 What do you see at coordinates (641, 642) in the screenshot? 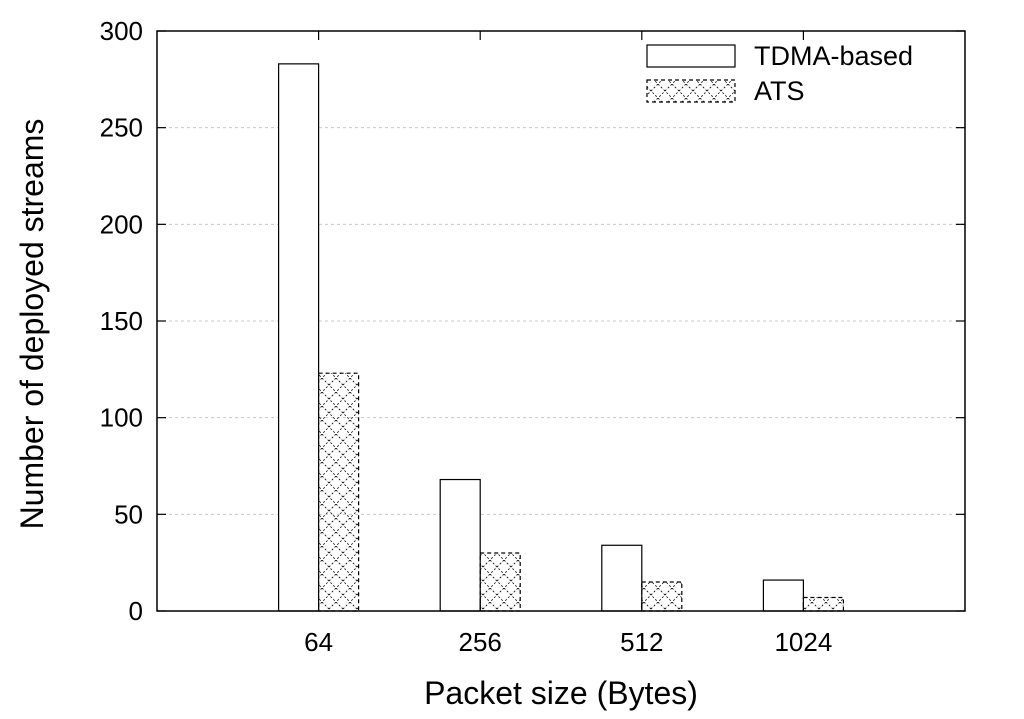
I see `x-tick-label: 512` at bounding box center [641, 642].